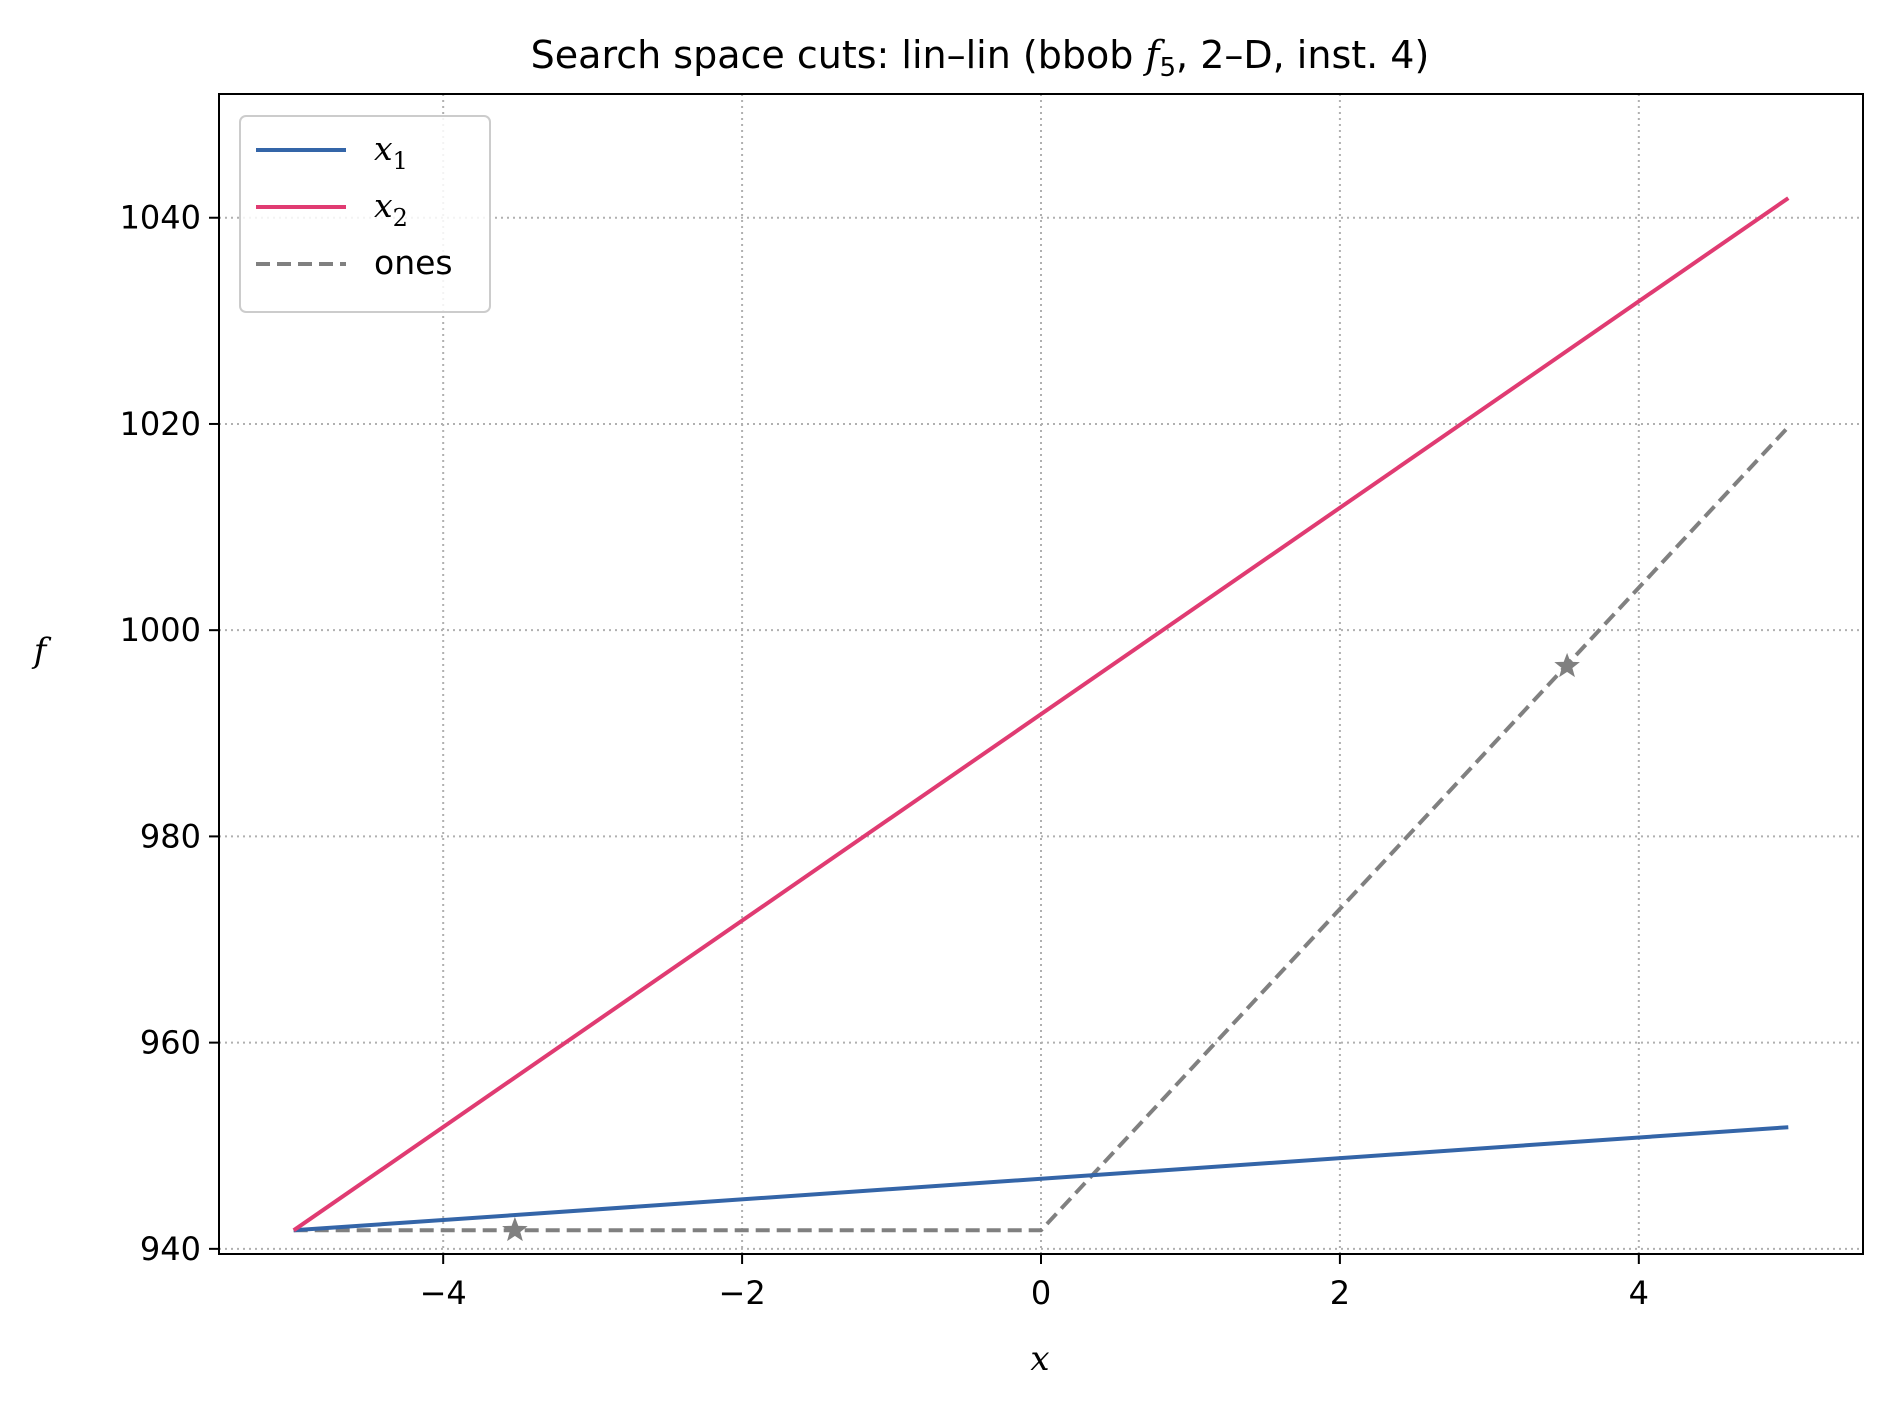 This screenshot has width=1887, height=1404. I want to click on y-axis-ticks: 940 960 980 1000 1020 1040, so click(169, 733).